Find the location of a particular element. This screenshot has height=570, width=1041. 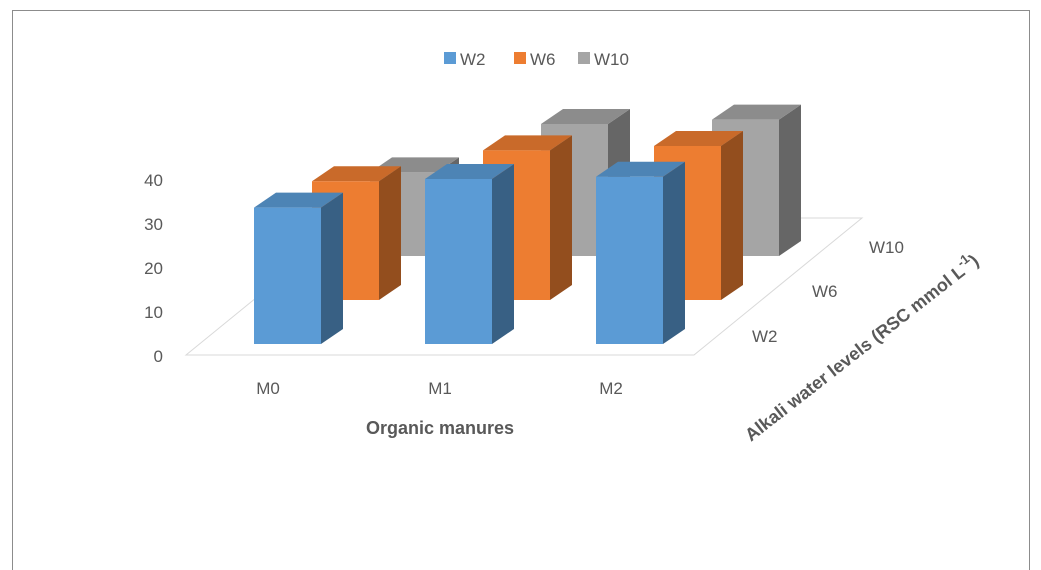

x-tick-label-m0: M0 is located at coordinates (268, 388).